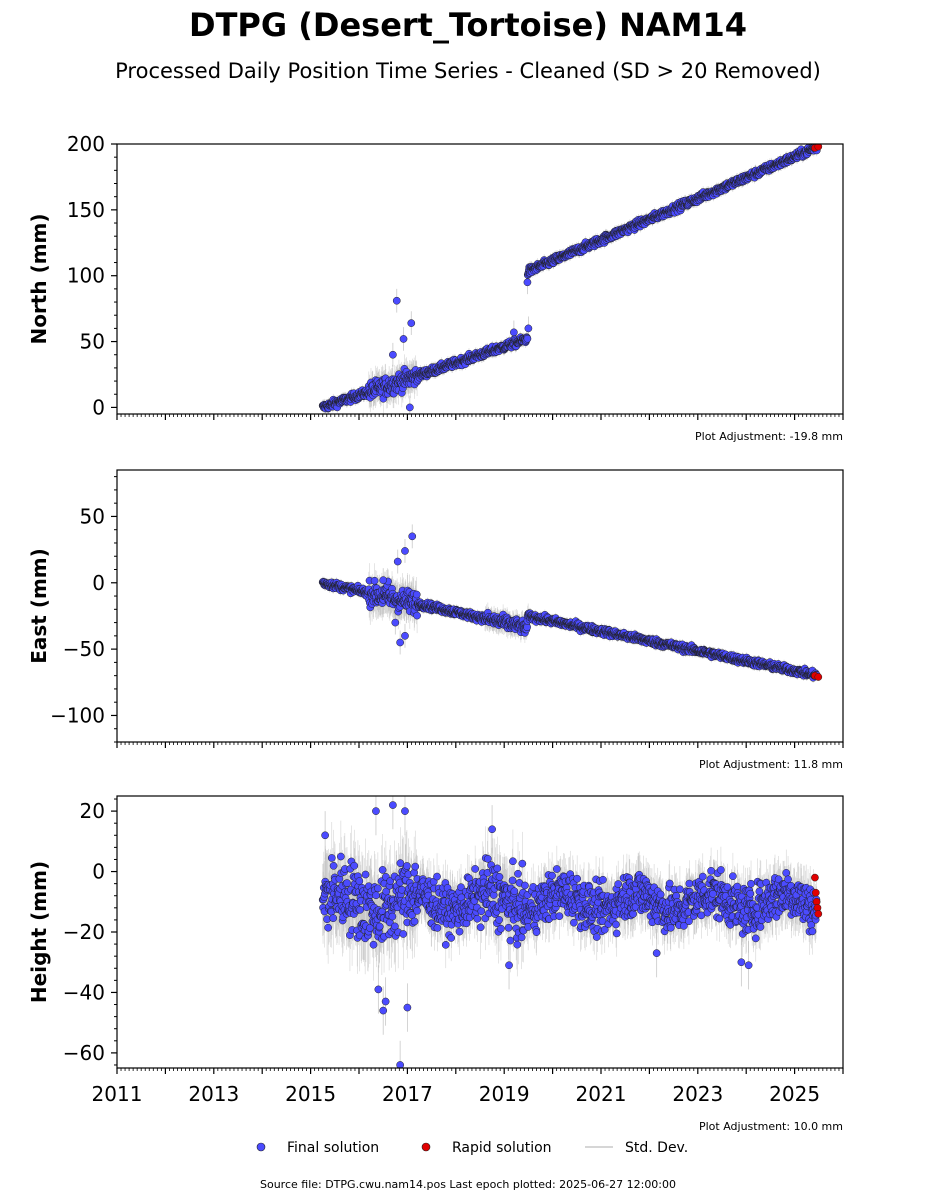  I want to click on figure-title: DTPG (Desert_Tortoise) NAM14, so click(468, 25).